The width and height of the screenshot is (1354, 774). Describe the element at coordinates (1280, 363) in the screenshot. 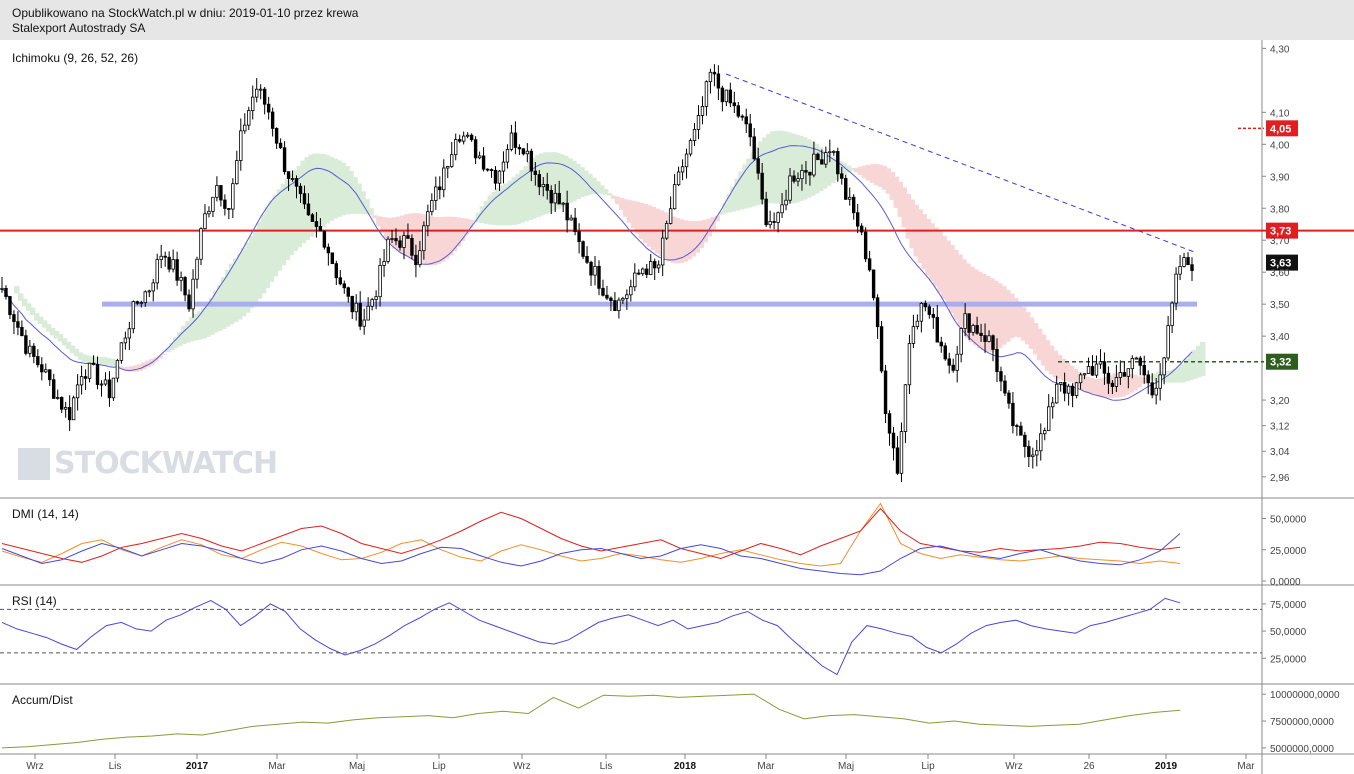

I see `price-label-text: 3,32` at that location.